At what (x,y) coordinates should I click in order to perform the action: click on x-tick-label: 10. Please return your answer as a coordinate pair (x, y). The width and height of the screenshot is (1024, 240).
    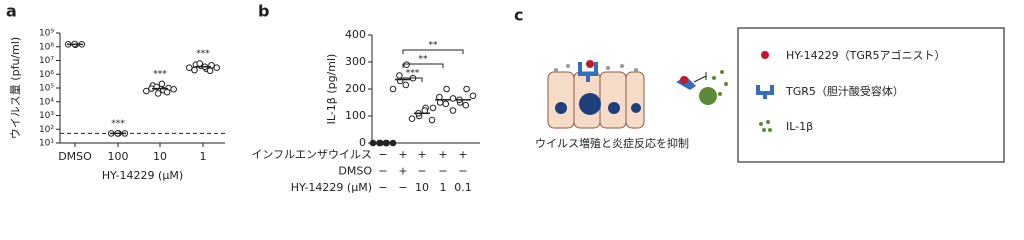
    Looking at the image, I should click on (160, 156).